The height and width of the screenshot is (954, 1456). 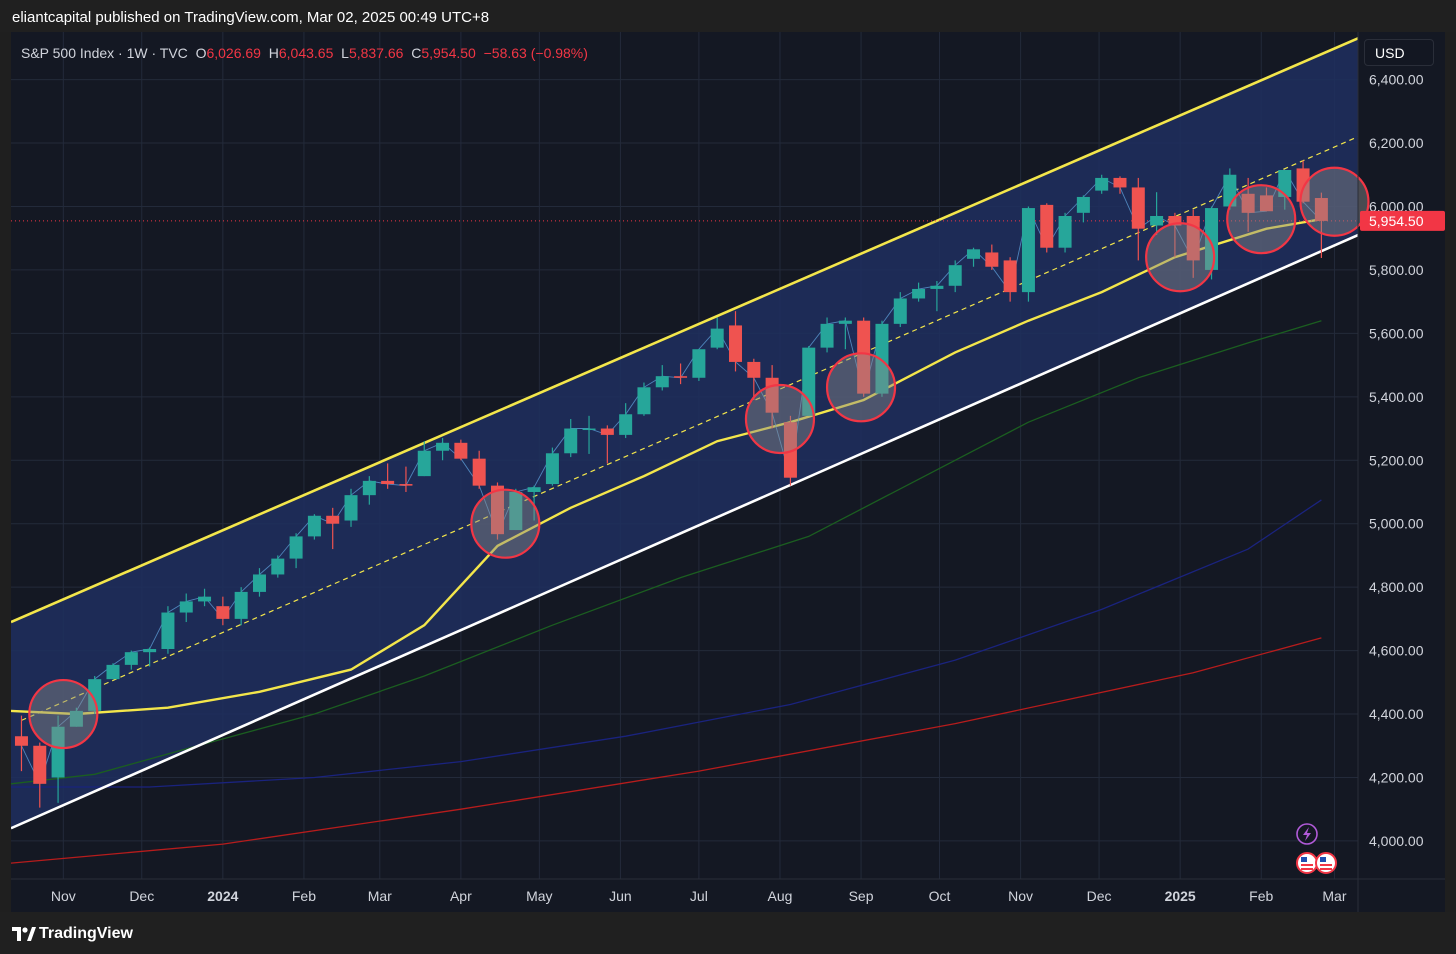 What do you see at coordinates (1396, 143) in the screenshot?
I see `y-tick-label: 6,200.00` at bounding box center [1396, 143].